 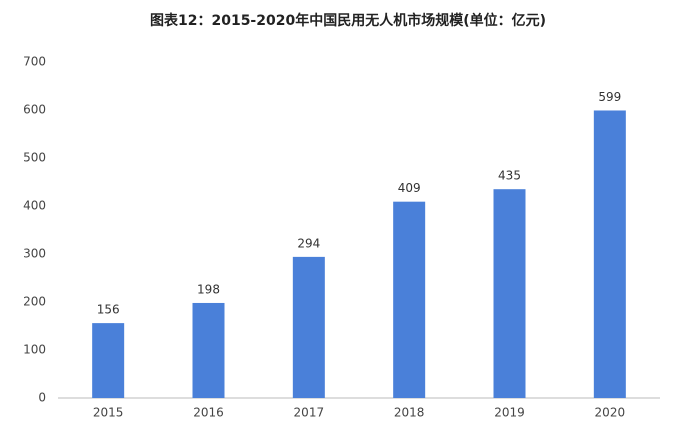 I want to click on y-tick-label: 700, so click(x=34, y=62).